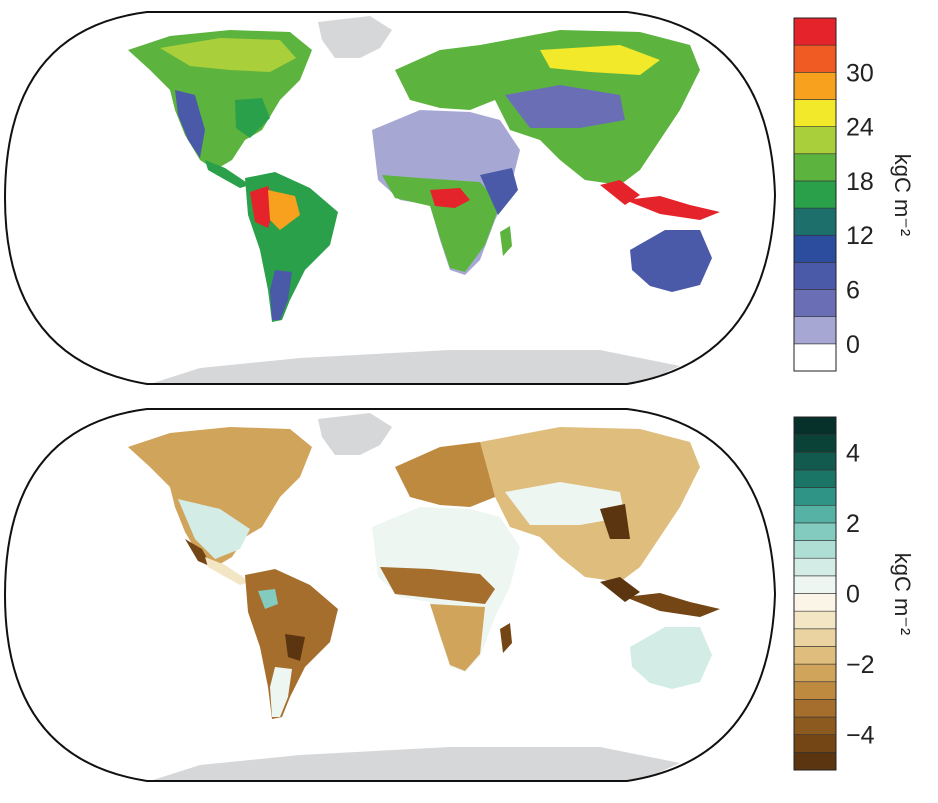 This screenshot has width=938, height=803. What do you see at coordinates (190, 124) in the screenshot?
I see `north-america-west` at bounding box center [190, 124].